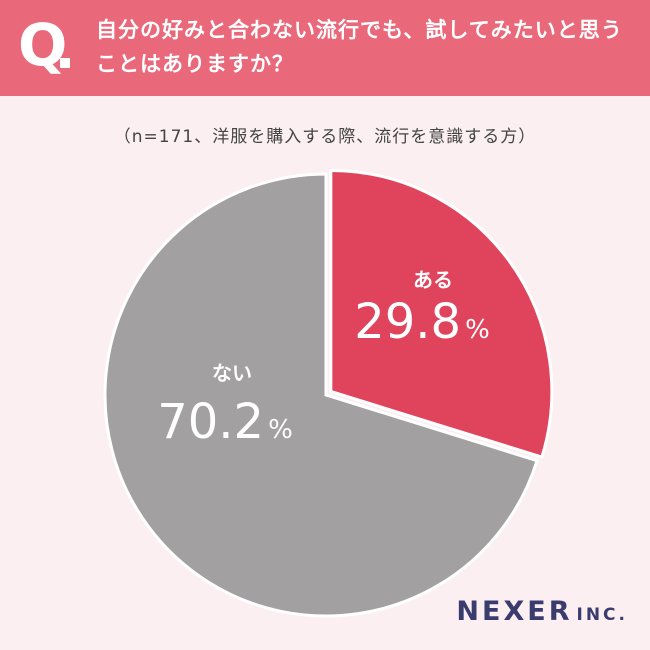  I want to click on logo-suffix: INC., so click(602, 615).